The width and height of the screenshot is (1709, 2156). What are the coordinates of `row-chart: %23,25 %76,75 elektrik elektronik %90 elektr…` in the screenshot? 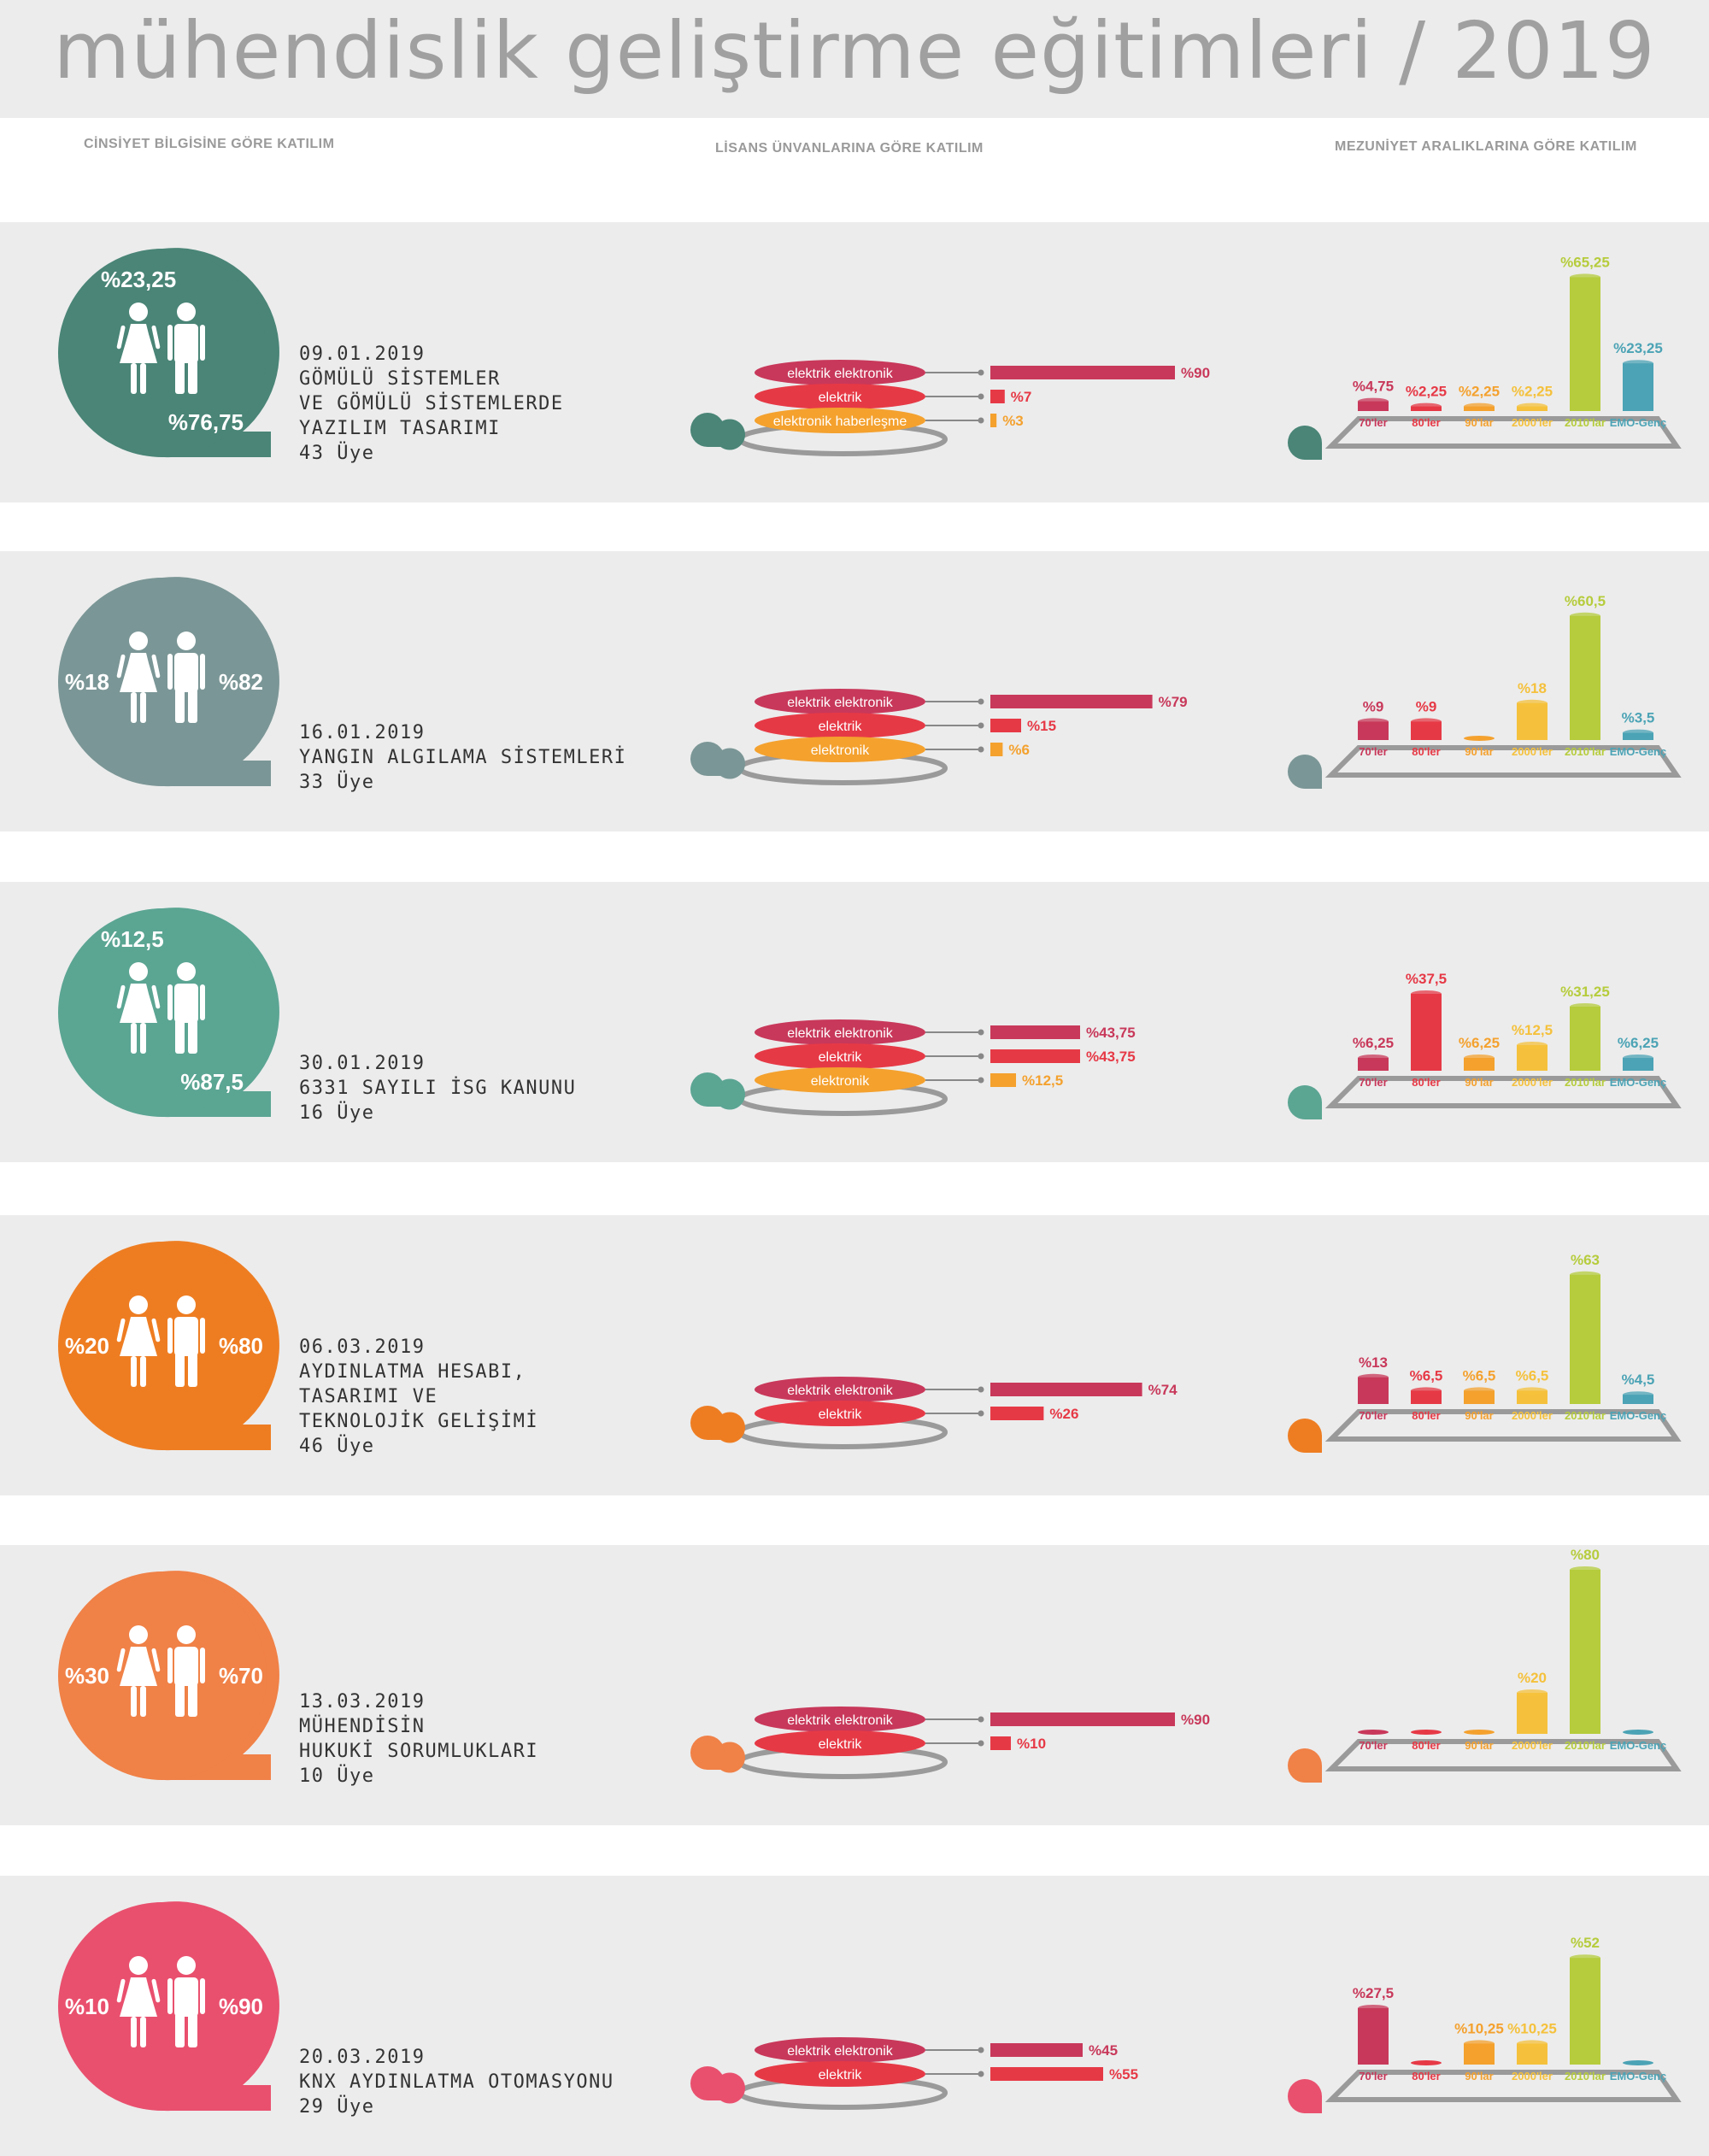 It's located at (870, 354).